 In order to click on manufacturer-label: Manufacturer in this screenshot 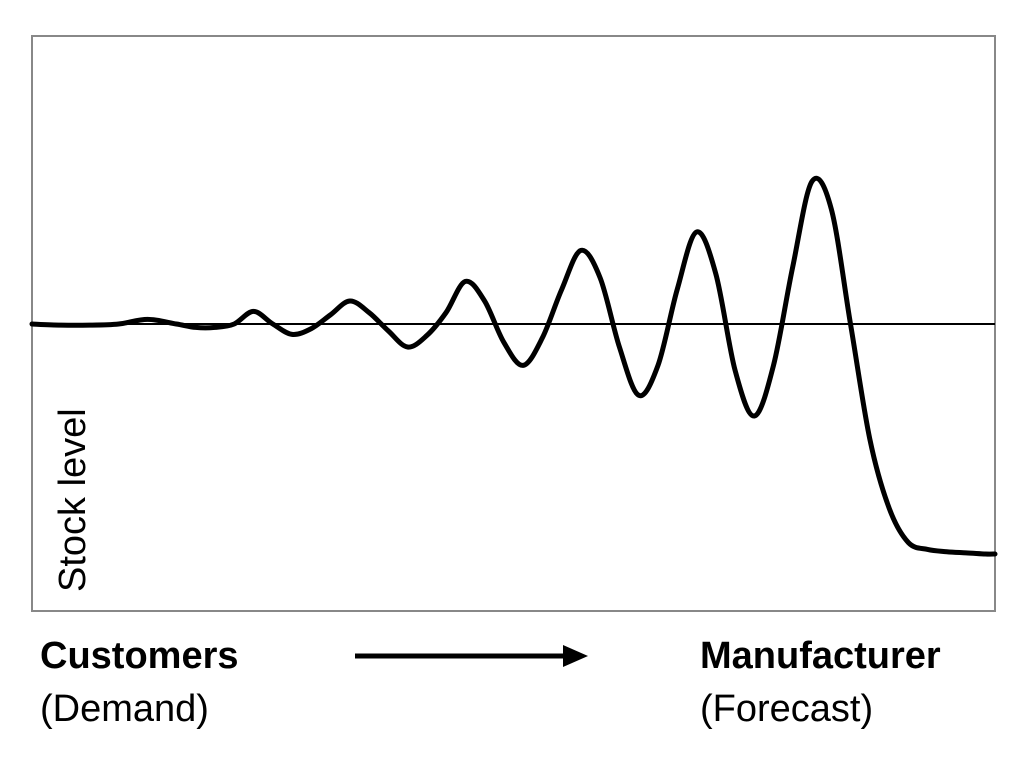, I will do `click(820, 656)`.